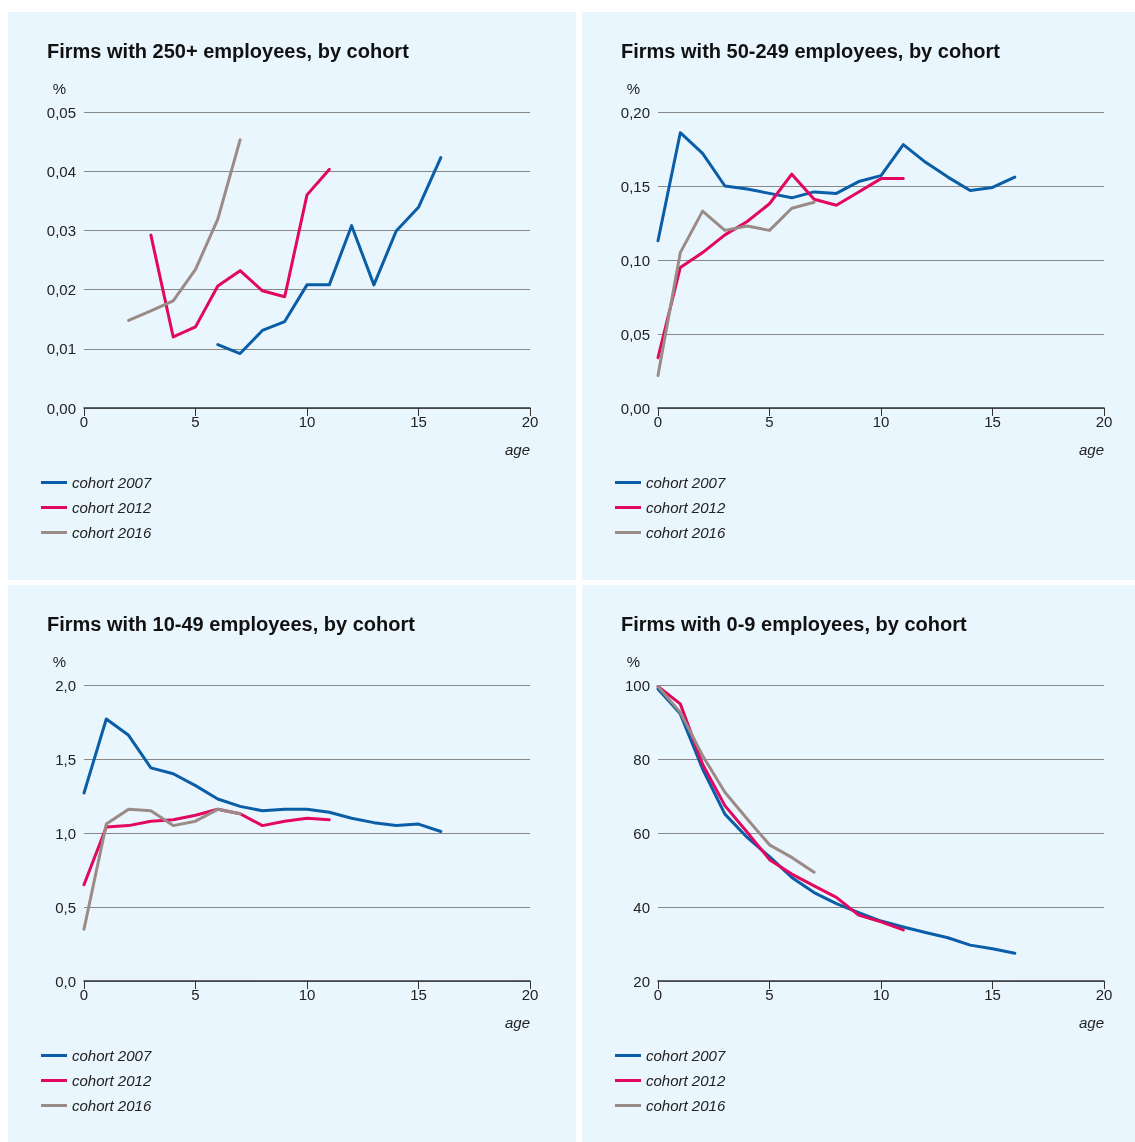  I want to click on y-tick-label: 0,15, so click(635, 186).